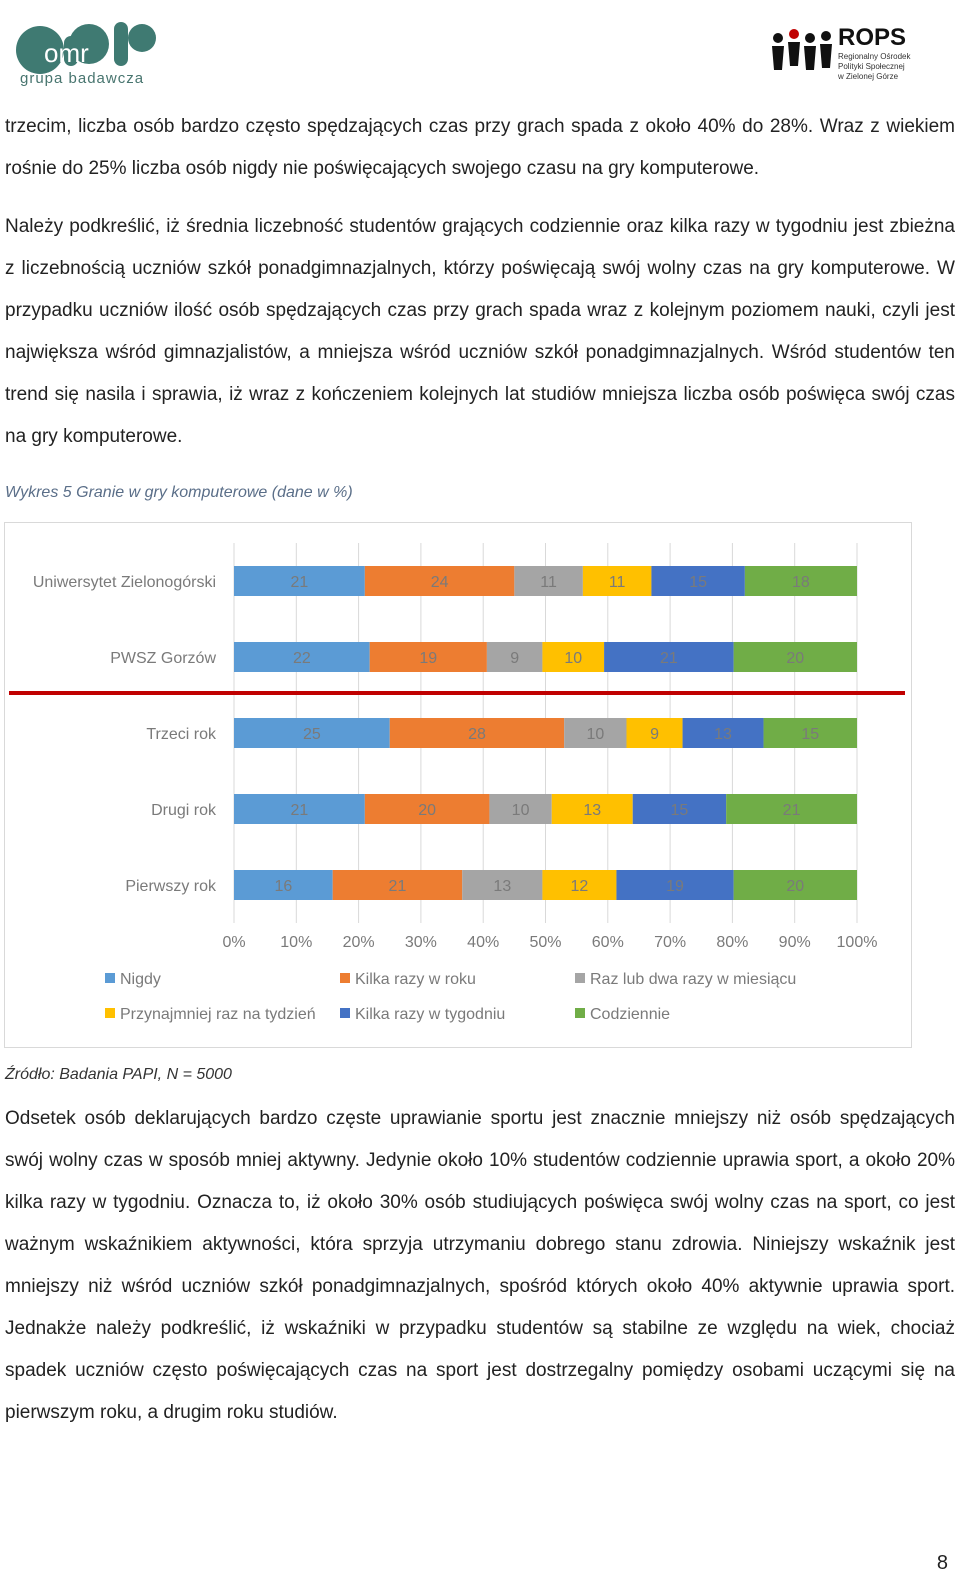  What do you see at coordinates (124, 582) in the screenshot?
I see `category-label: Uniwersytet Zielonogórski` at bounding box center [124, 582].